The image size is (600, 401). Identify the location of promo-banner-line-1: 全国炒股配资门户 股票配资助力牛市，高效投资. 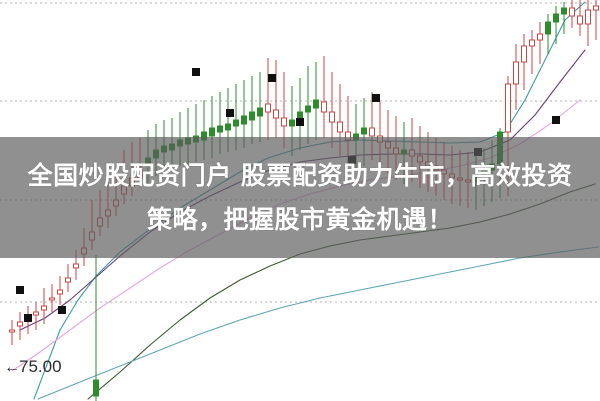
(300, 175).